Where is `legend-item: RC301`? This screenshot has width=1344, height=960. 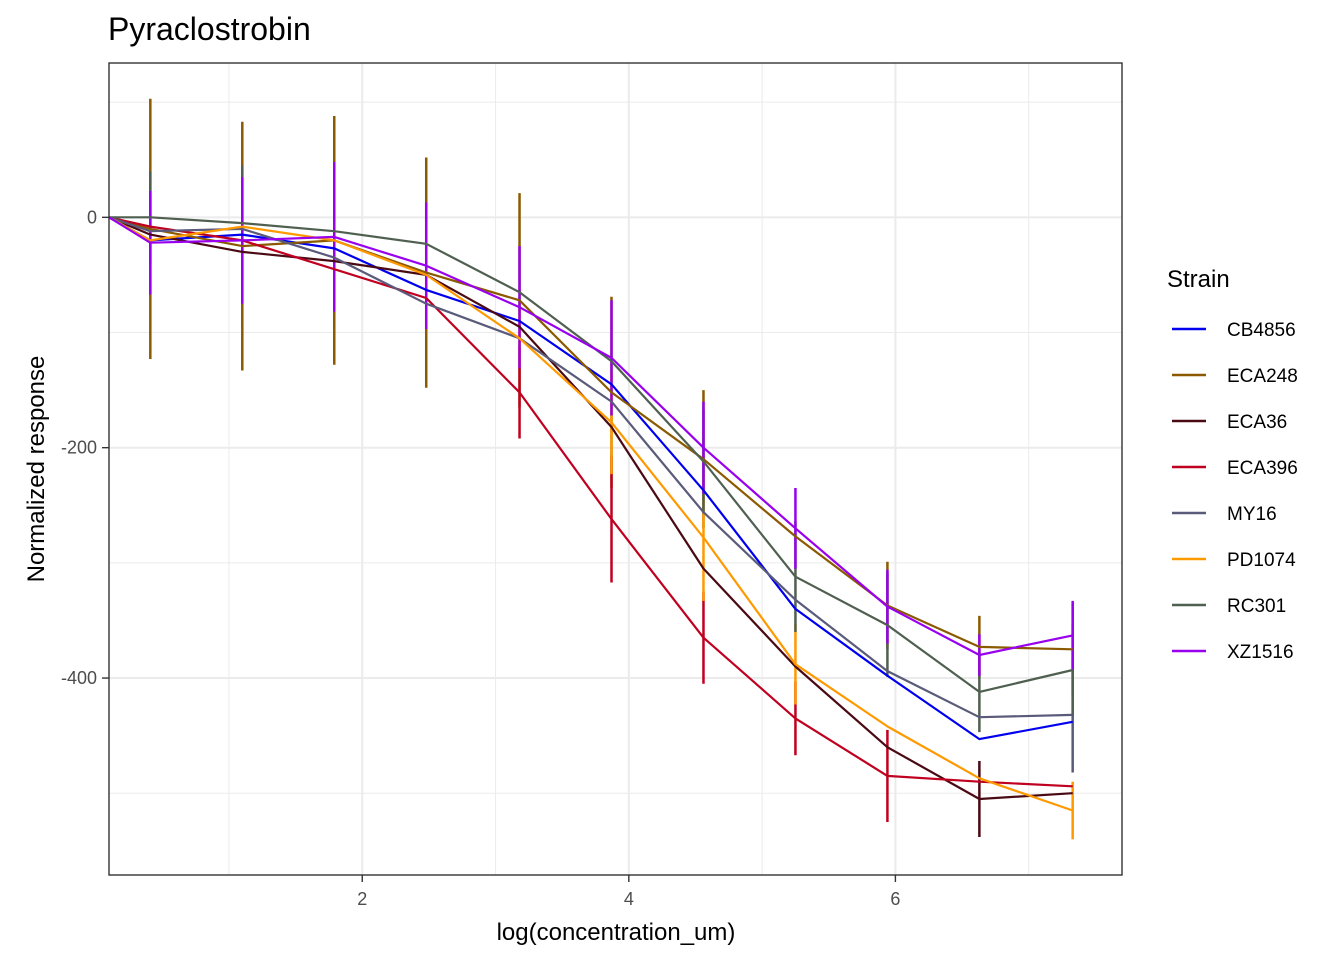 legend-item: RC301 is located at coordinates (1229, 606).